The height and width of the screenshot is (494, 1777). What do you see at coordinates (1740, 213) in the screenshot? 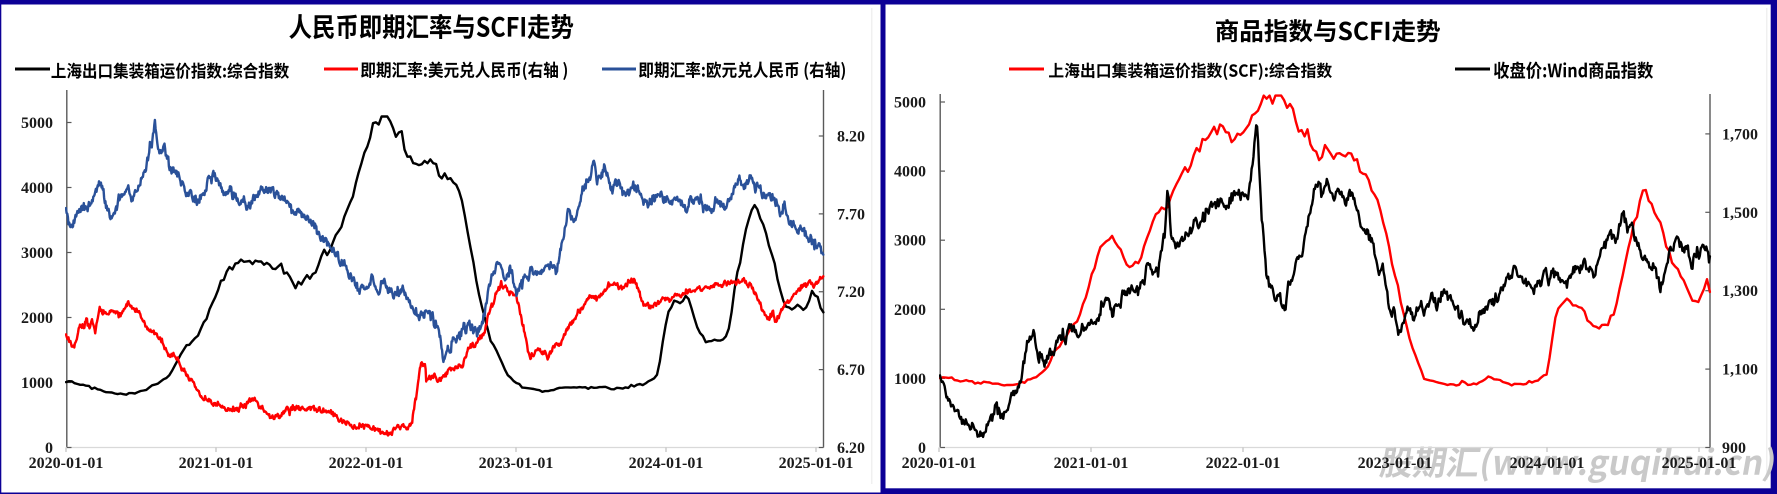
I see `svg-text: 1,500` at bounding box center [1740, 213].